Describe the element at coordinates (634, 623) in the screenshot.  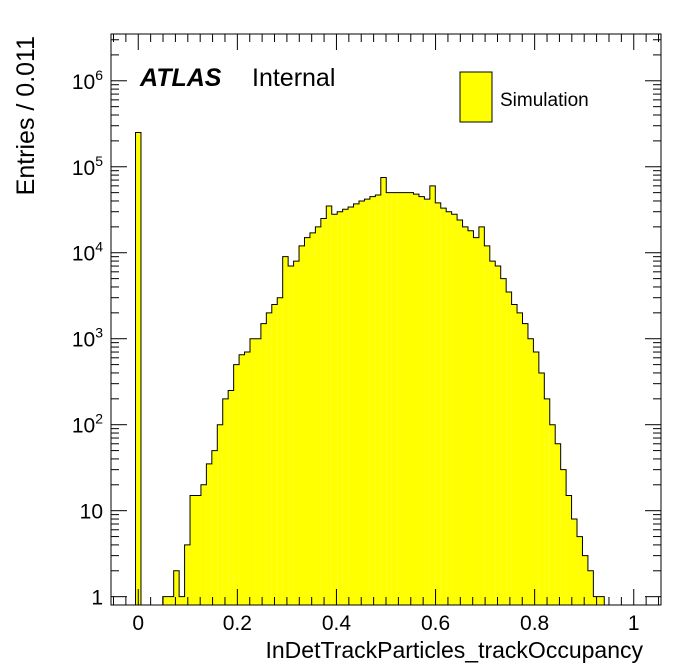
I see `x-tick-label: 1` at that location.